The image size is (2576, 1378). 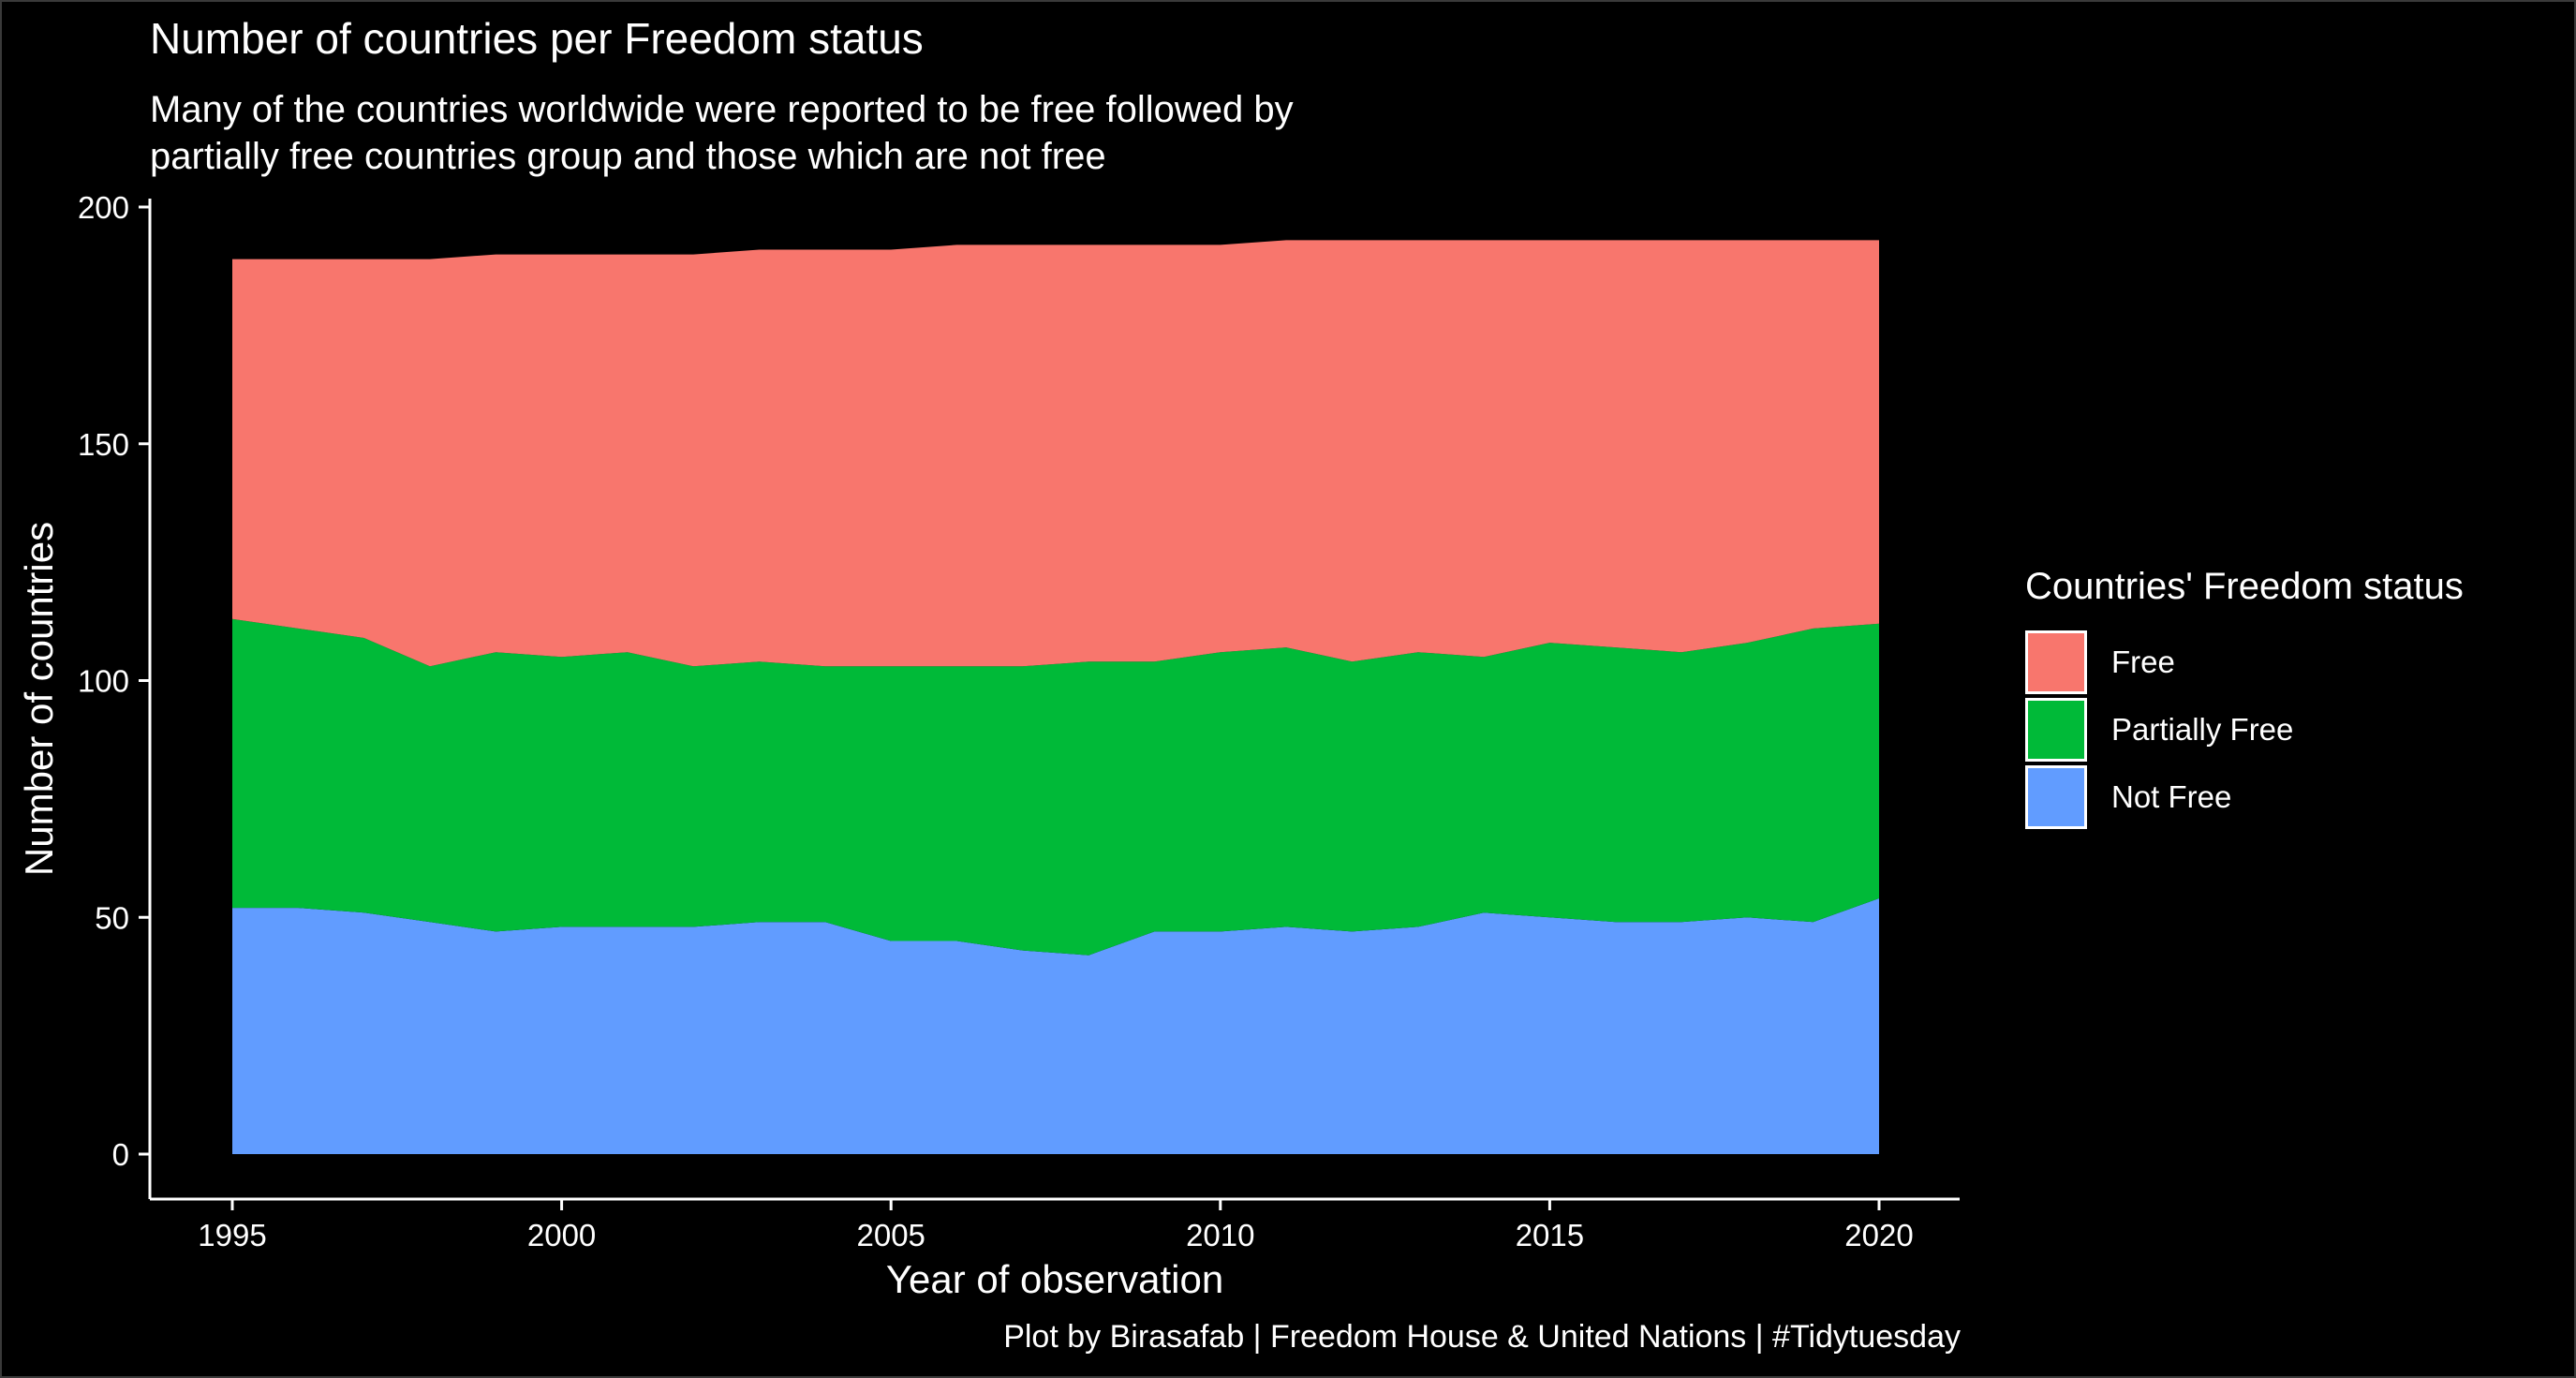 What do you see at coordinates (561, 1235) in the screenshot?
I see `x-tick-label: 2000` at bounding box center [561, 1235].